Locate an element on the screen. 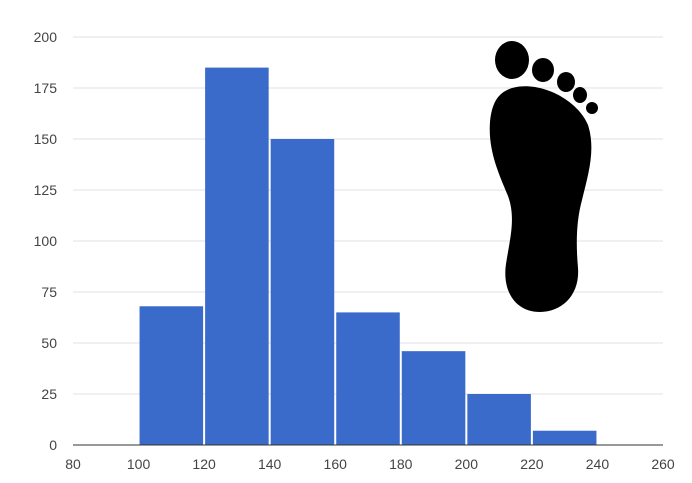 This screenshot has height=483, width=692. second-toe is located at coordinates (543, 70).